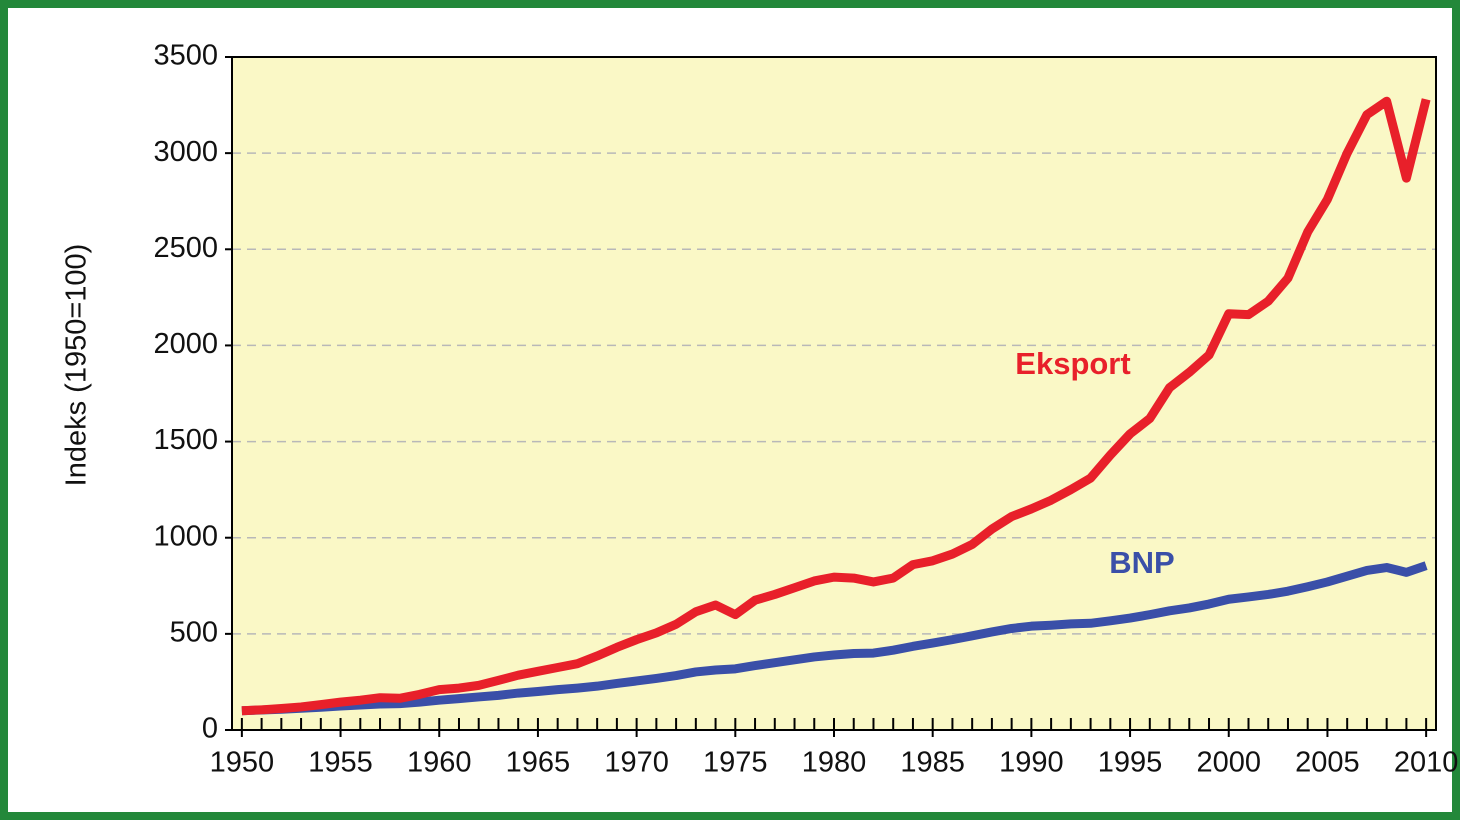 The width and height of the screenshot is (1460, 820). I want to click on x-tick-label: 2010, so click(1426, 763).